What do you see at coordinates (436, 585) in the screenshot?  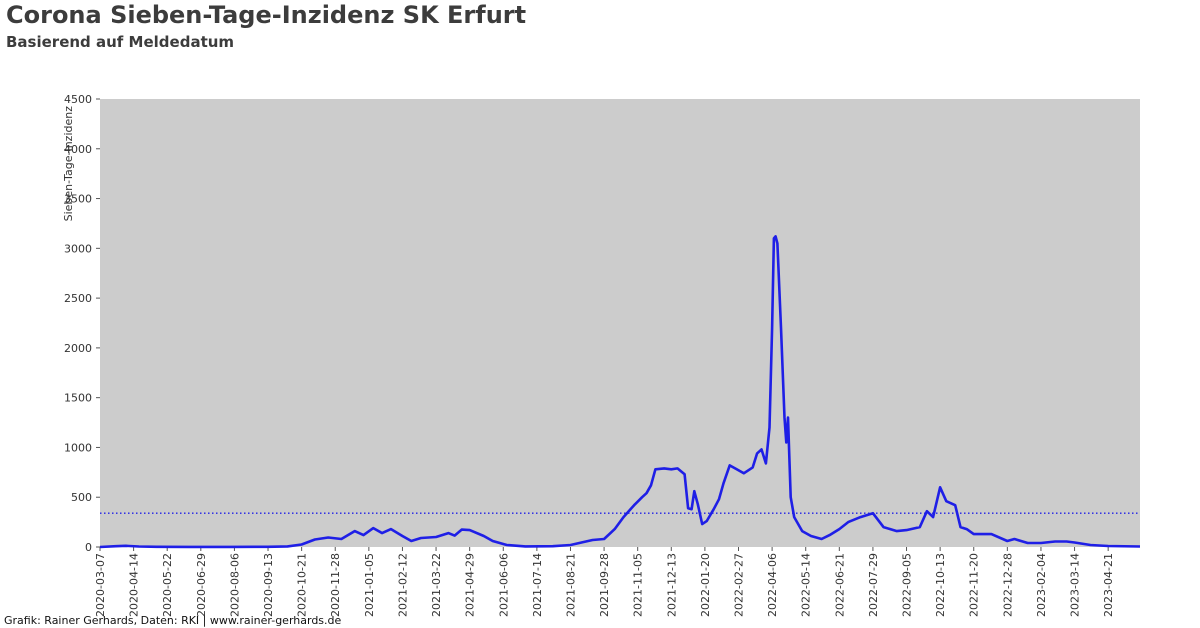 I see `x-tick-label: 2021-03-22` at bounding box center [436, 585].